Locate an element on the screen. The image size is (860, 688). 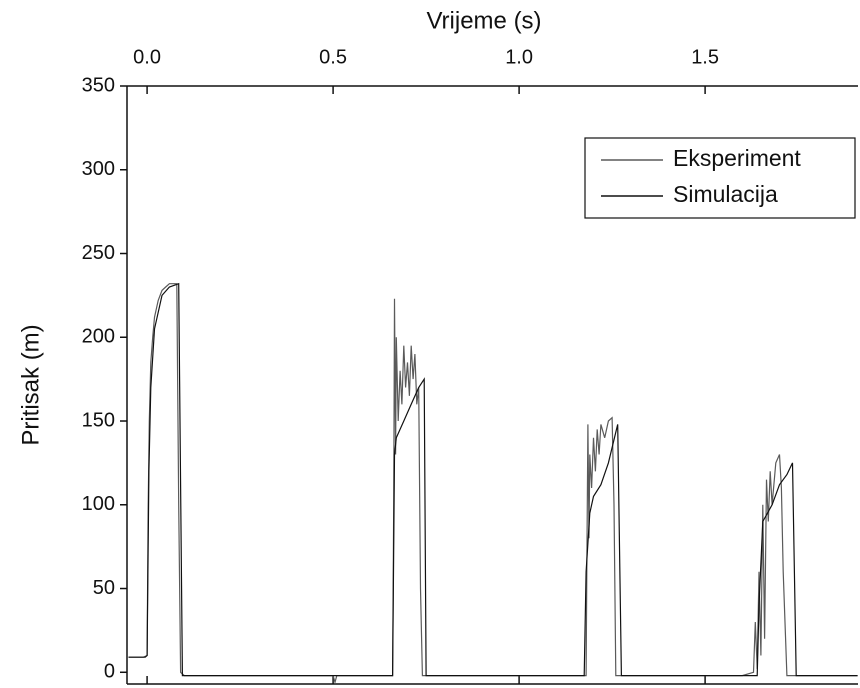
x-tick-label: 0.0 is located at coordinates (147, 57).